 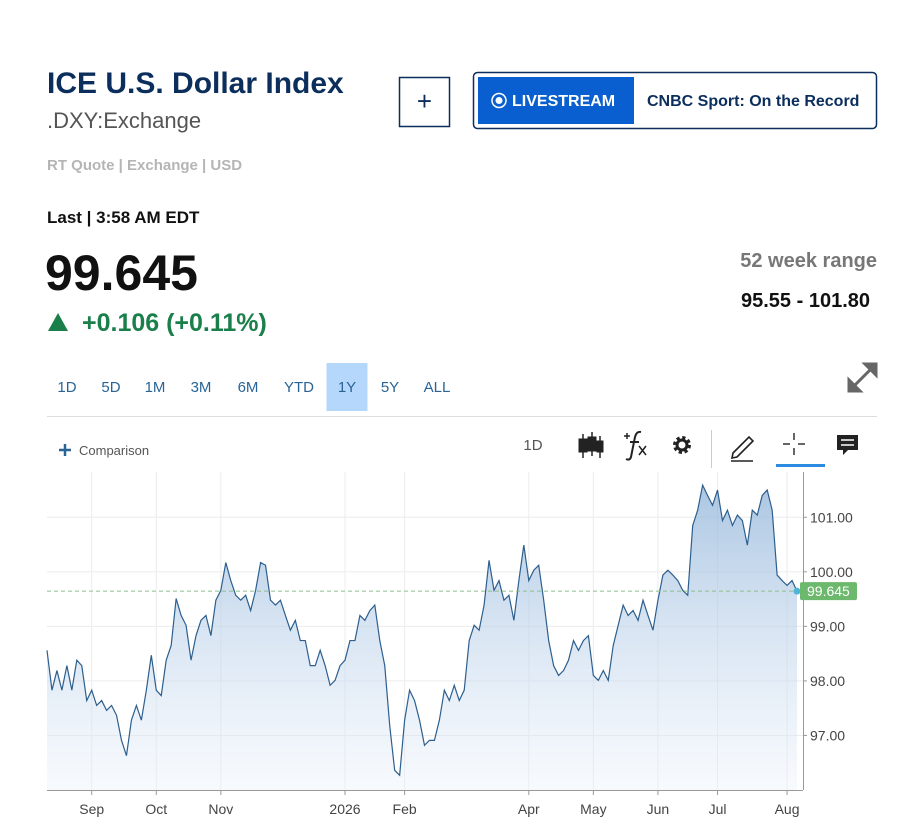 I want to click on x-tick-label: Oct, so click(x=156, y=809).